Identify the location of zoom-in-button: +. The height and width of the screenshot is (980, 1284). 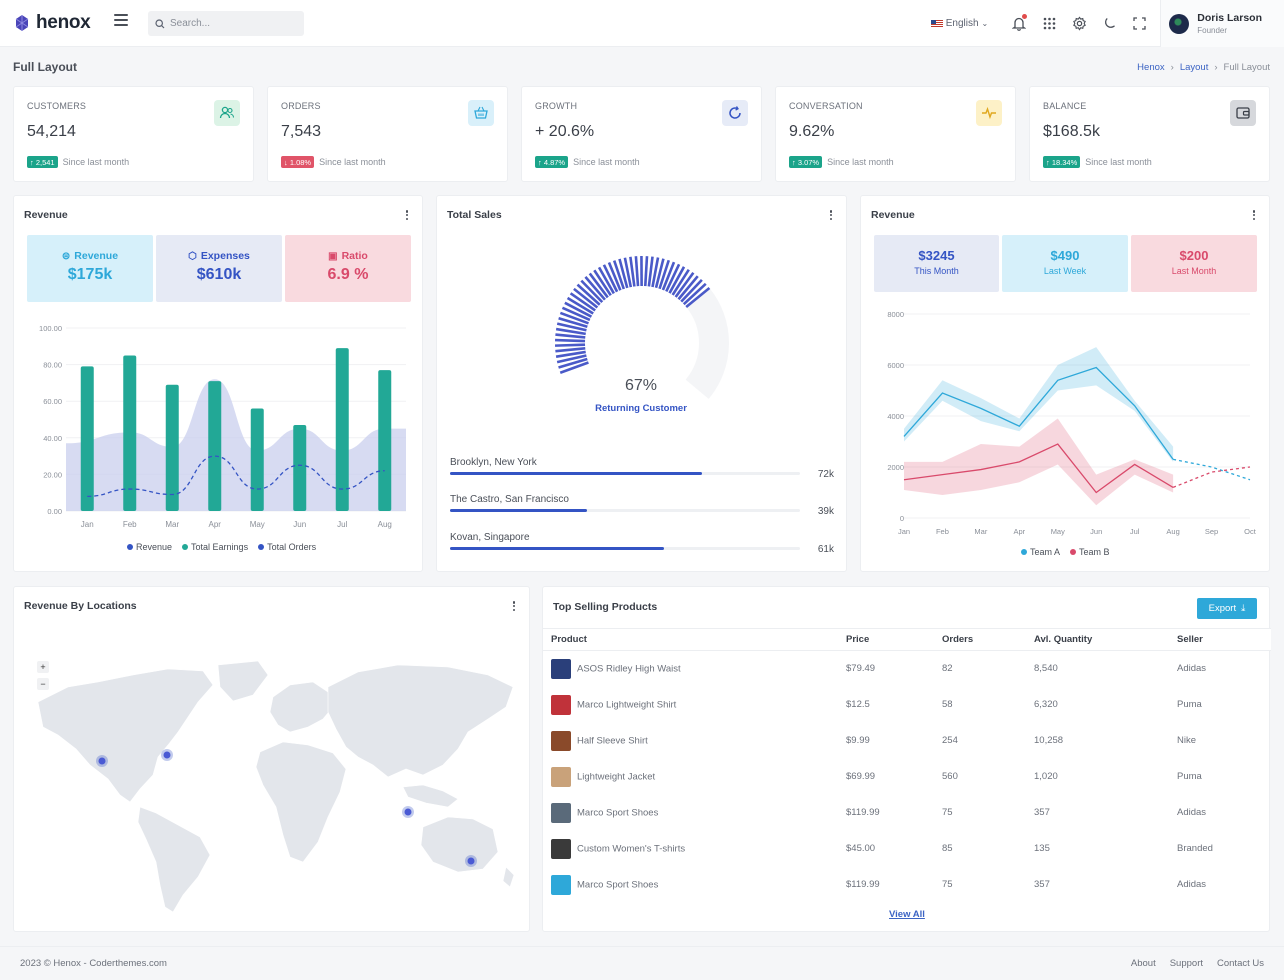
(43, 667).